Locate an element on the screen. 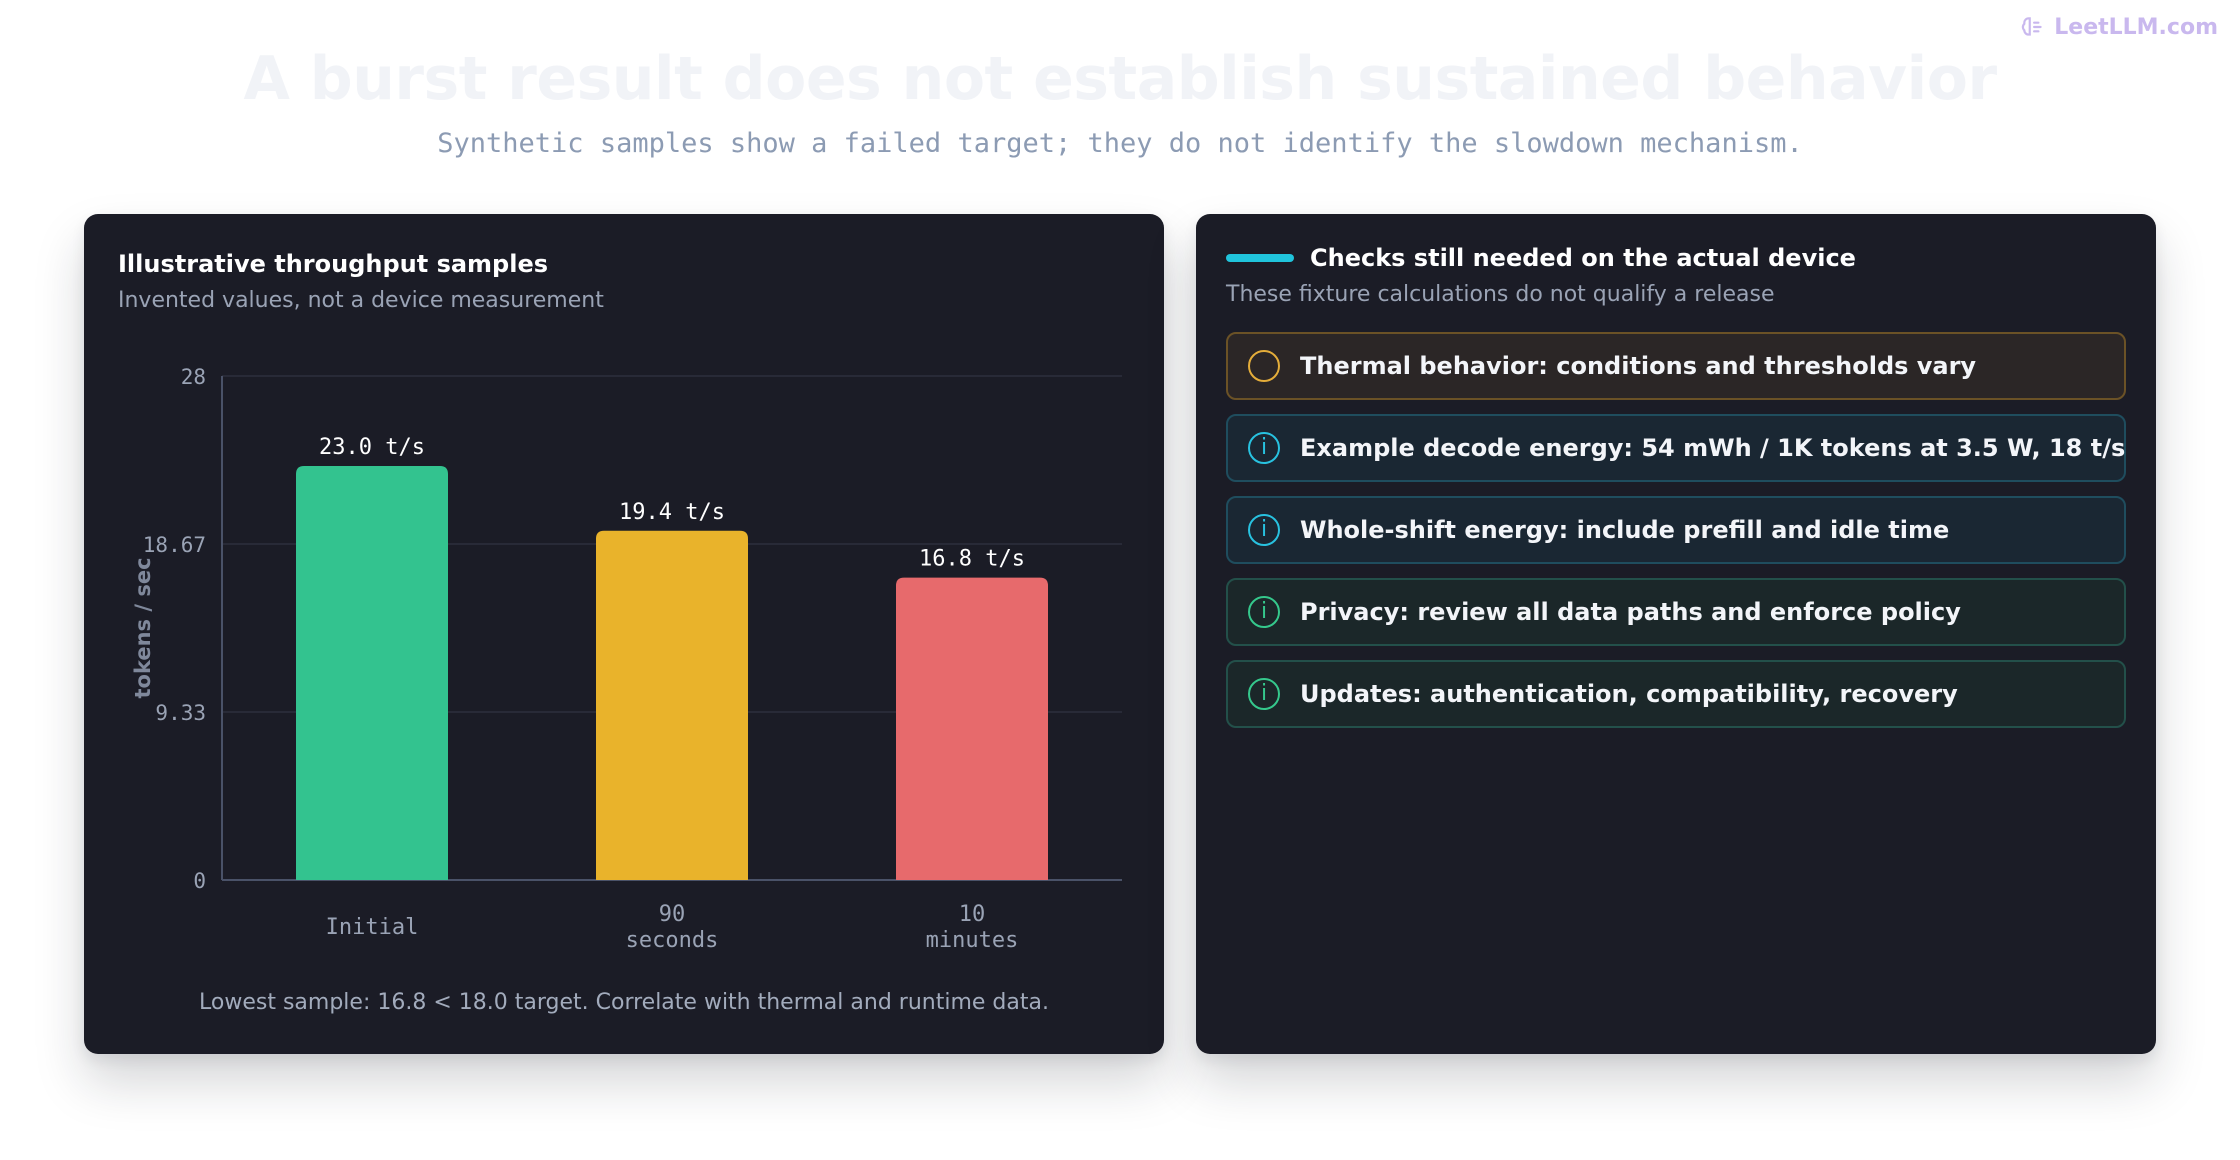  bar-data-label: 19.4 t/s is located at coordinates (672, 512).